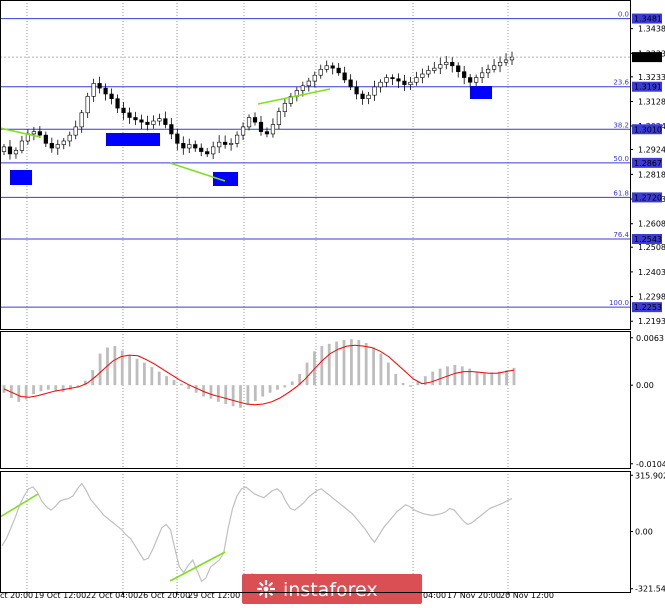  I want to click on fib-level-label: 0.0, so click(623, 15).